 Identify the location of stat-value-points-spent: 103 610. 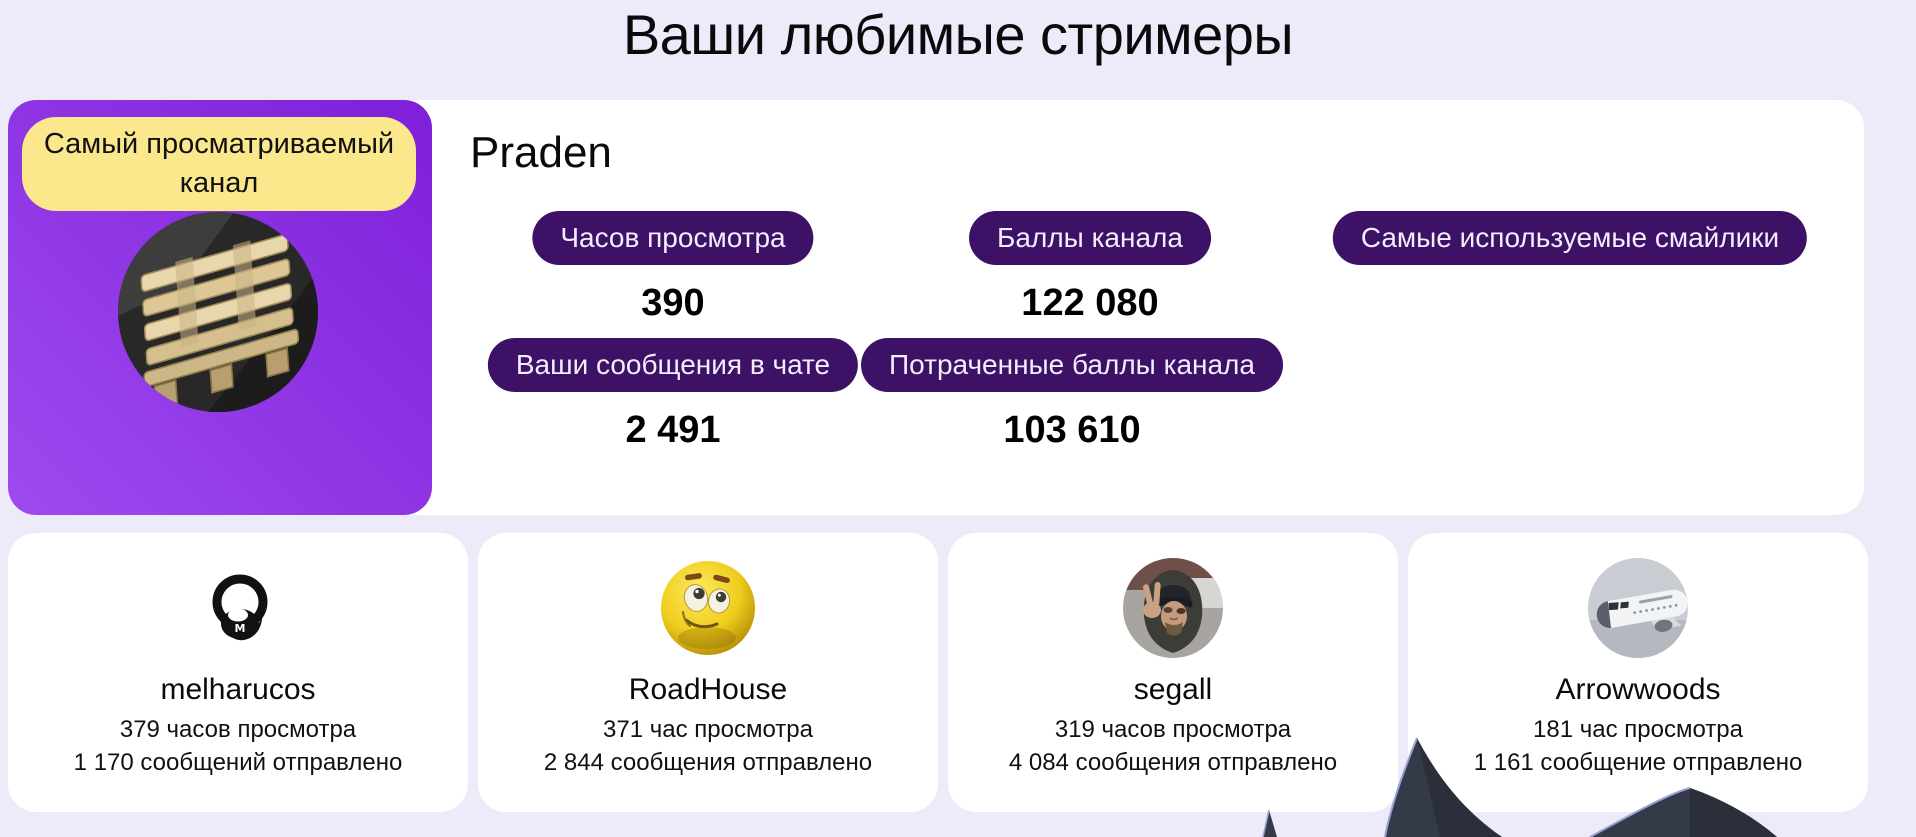
(1072, 430).